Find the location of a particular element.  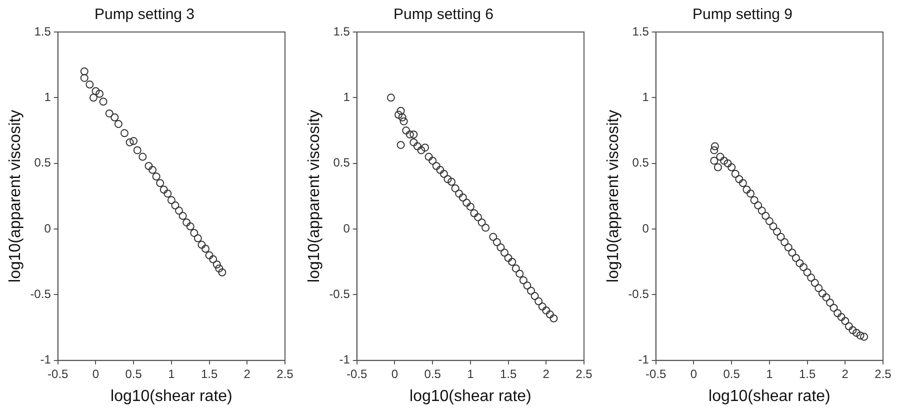

chart-title: Pump setting 3 is located at coordinates (144, 15).